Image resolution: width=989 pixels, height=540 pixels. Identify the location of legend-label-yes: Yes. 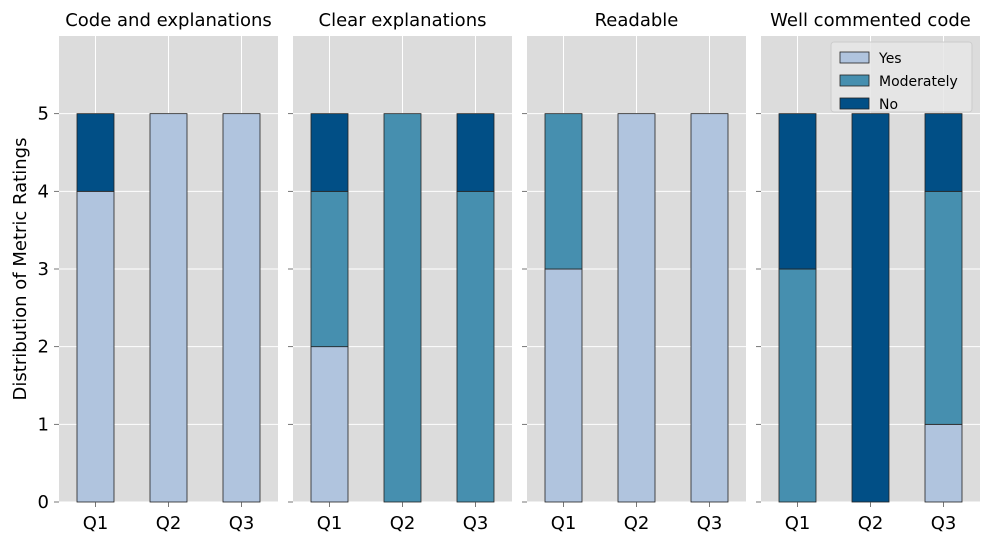
(890, 59).